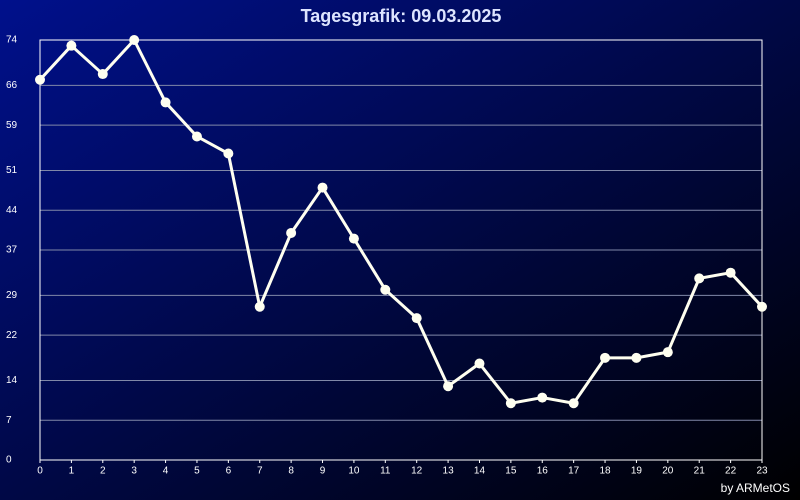 This screenshot has height=500, width=800. Describe the element at coordinates (291, 471) in the screenshot. I see `x-tick-label: 8` at that location.